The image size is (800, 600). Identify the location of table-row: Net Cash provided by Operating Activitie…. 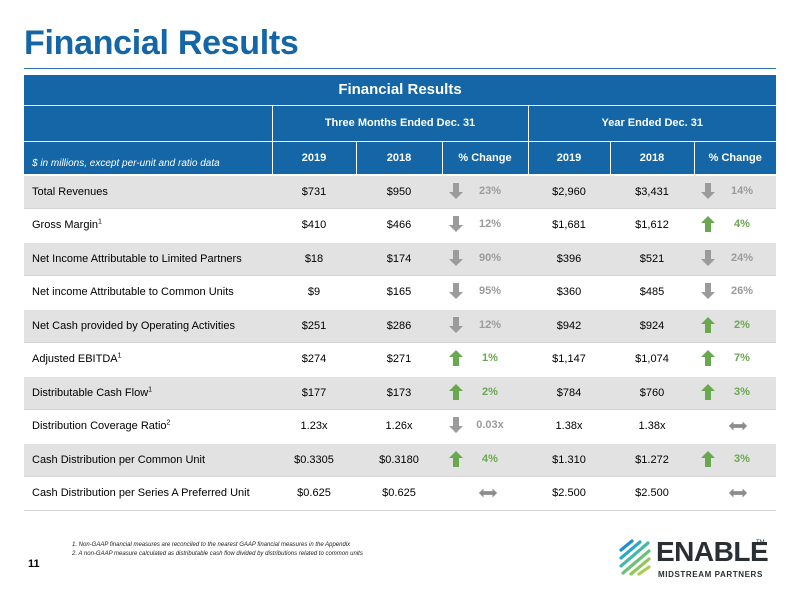
(400, 325).